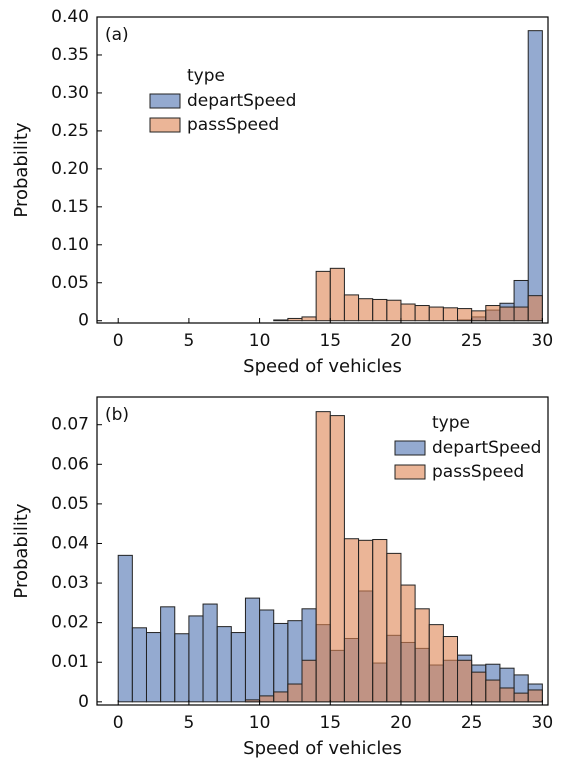 Image resolution: width=569 pixels, height=765 pixels. I want to click on y-tick-label: 0.35, so click(70, 55).